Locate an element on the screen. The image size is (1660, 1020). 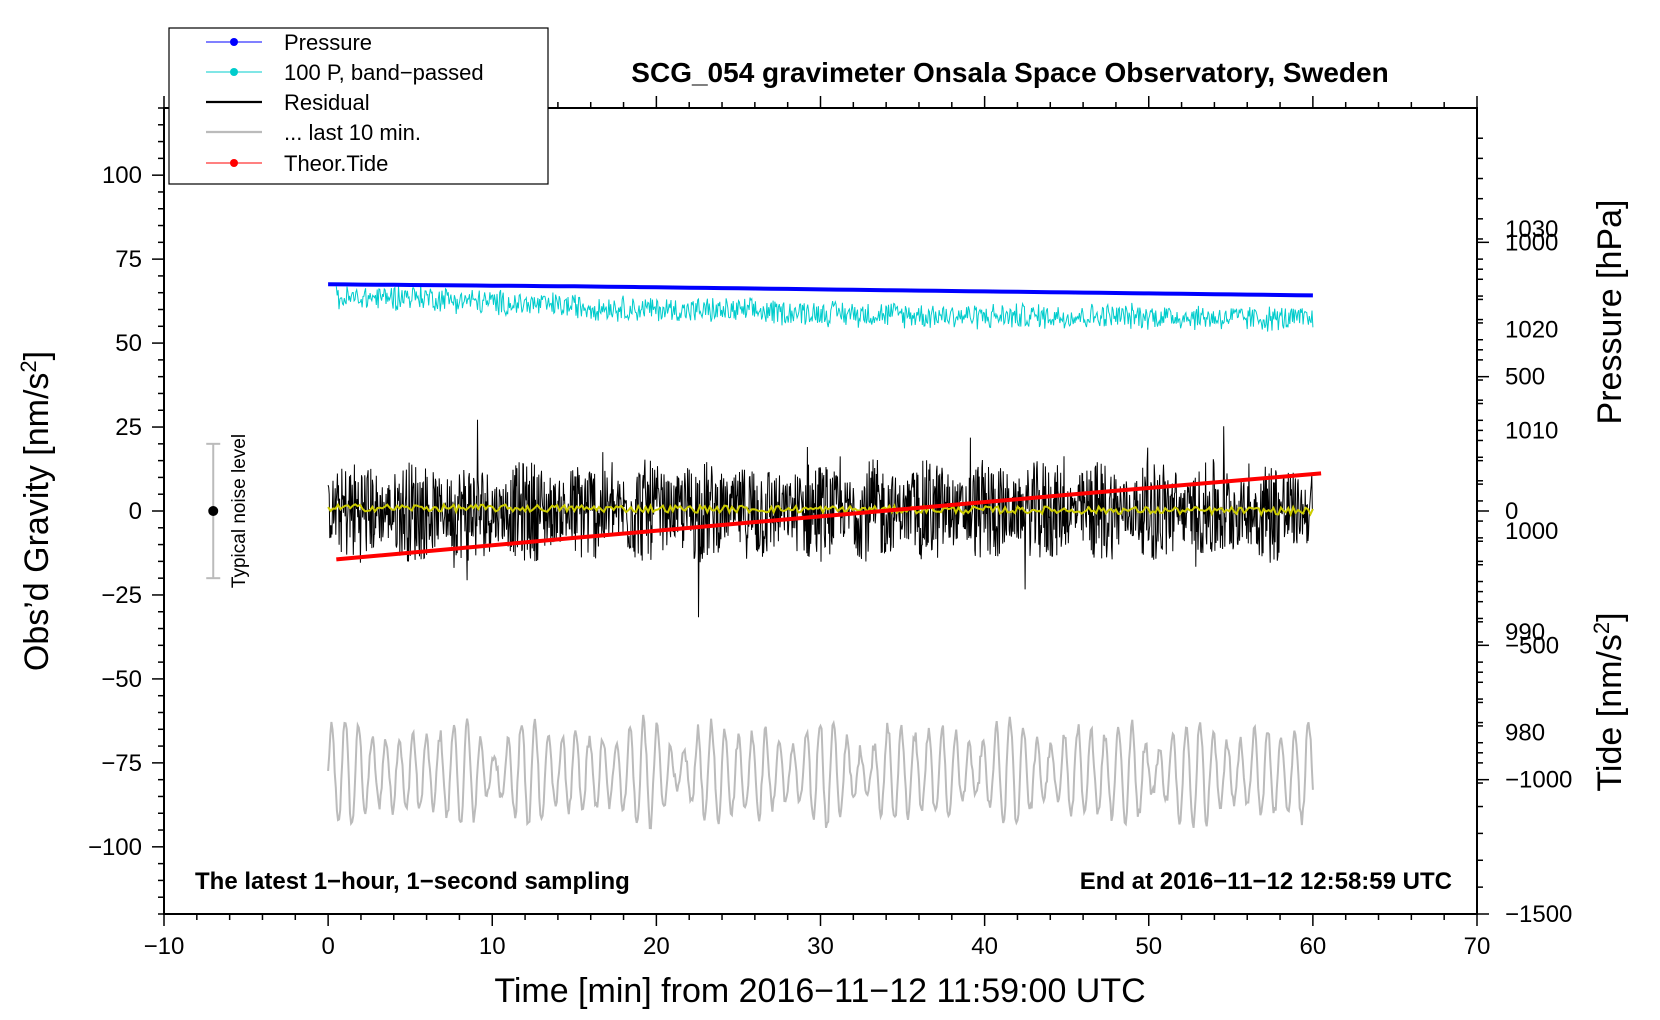
x-axis-title: Time [min] from 2016−11−12 11:59:00 UTC is located at coordinates (819, 991).